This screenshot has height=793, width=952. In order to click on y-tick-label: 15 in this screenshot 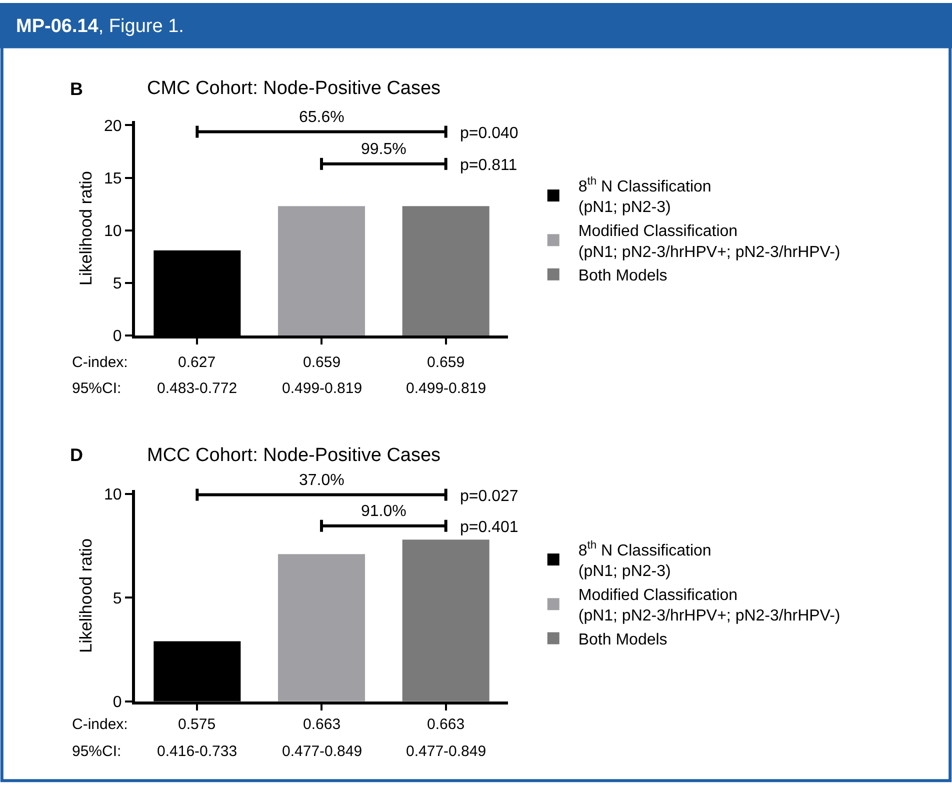, I will do `click(113, 179)`.